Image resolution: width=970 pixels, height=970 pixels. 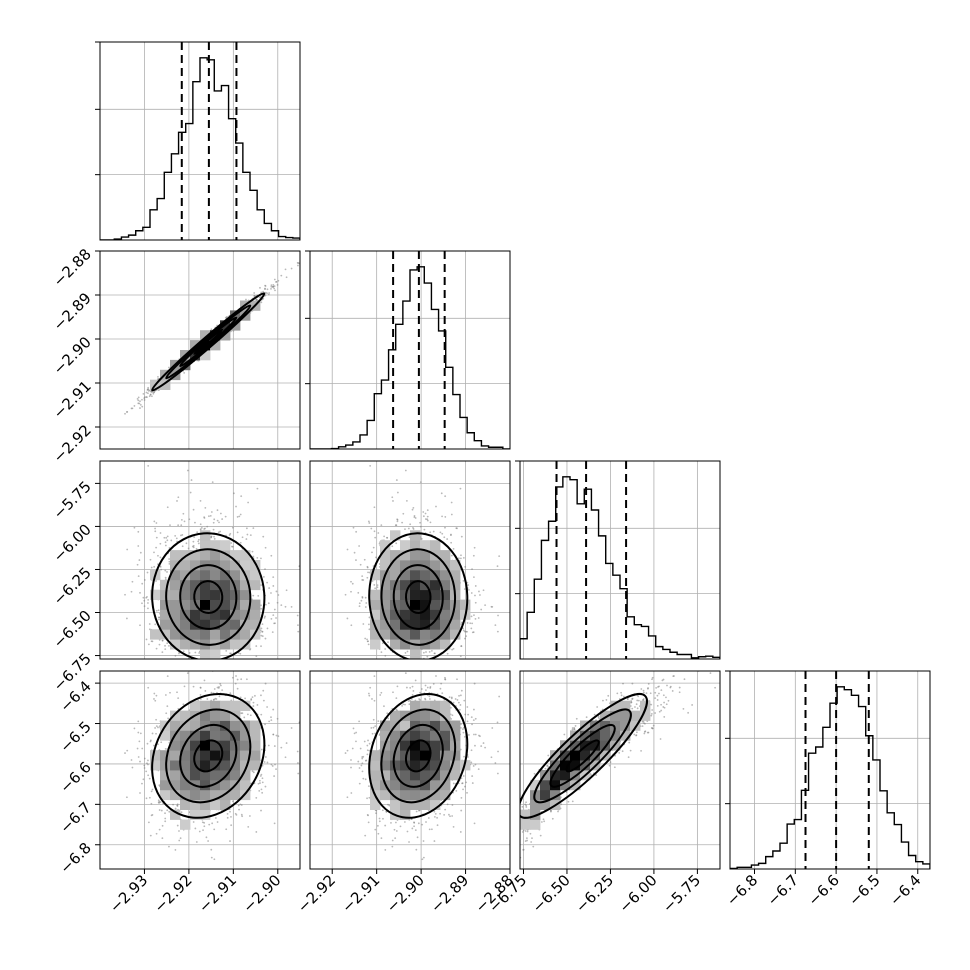 What do you see at coordinates (742, 890) in the screenshot?
I see `x-tick-label: −6.8` at bounding box center [742, 890].